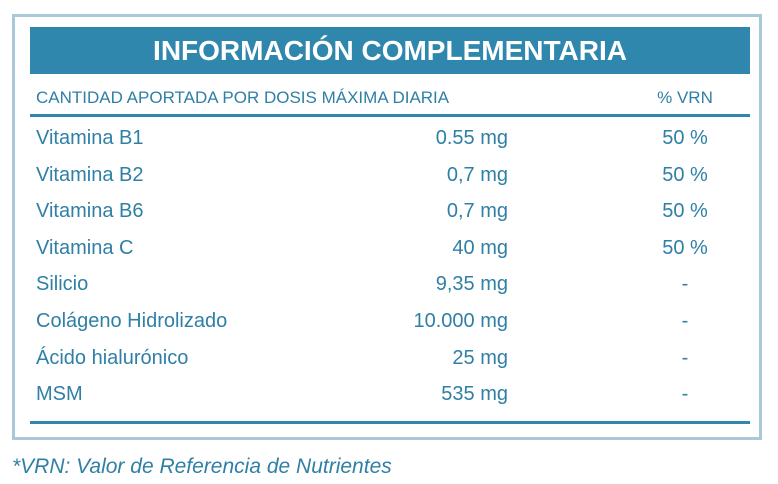  Describe the element at coordinates (390, 422) in the screenshot. I see `bottom-rule` at that location.